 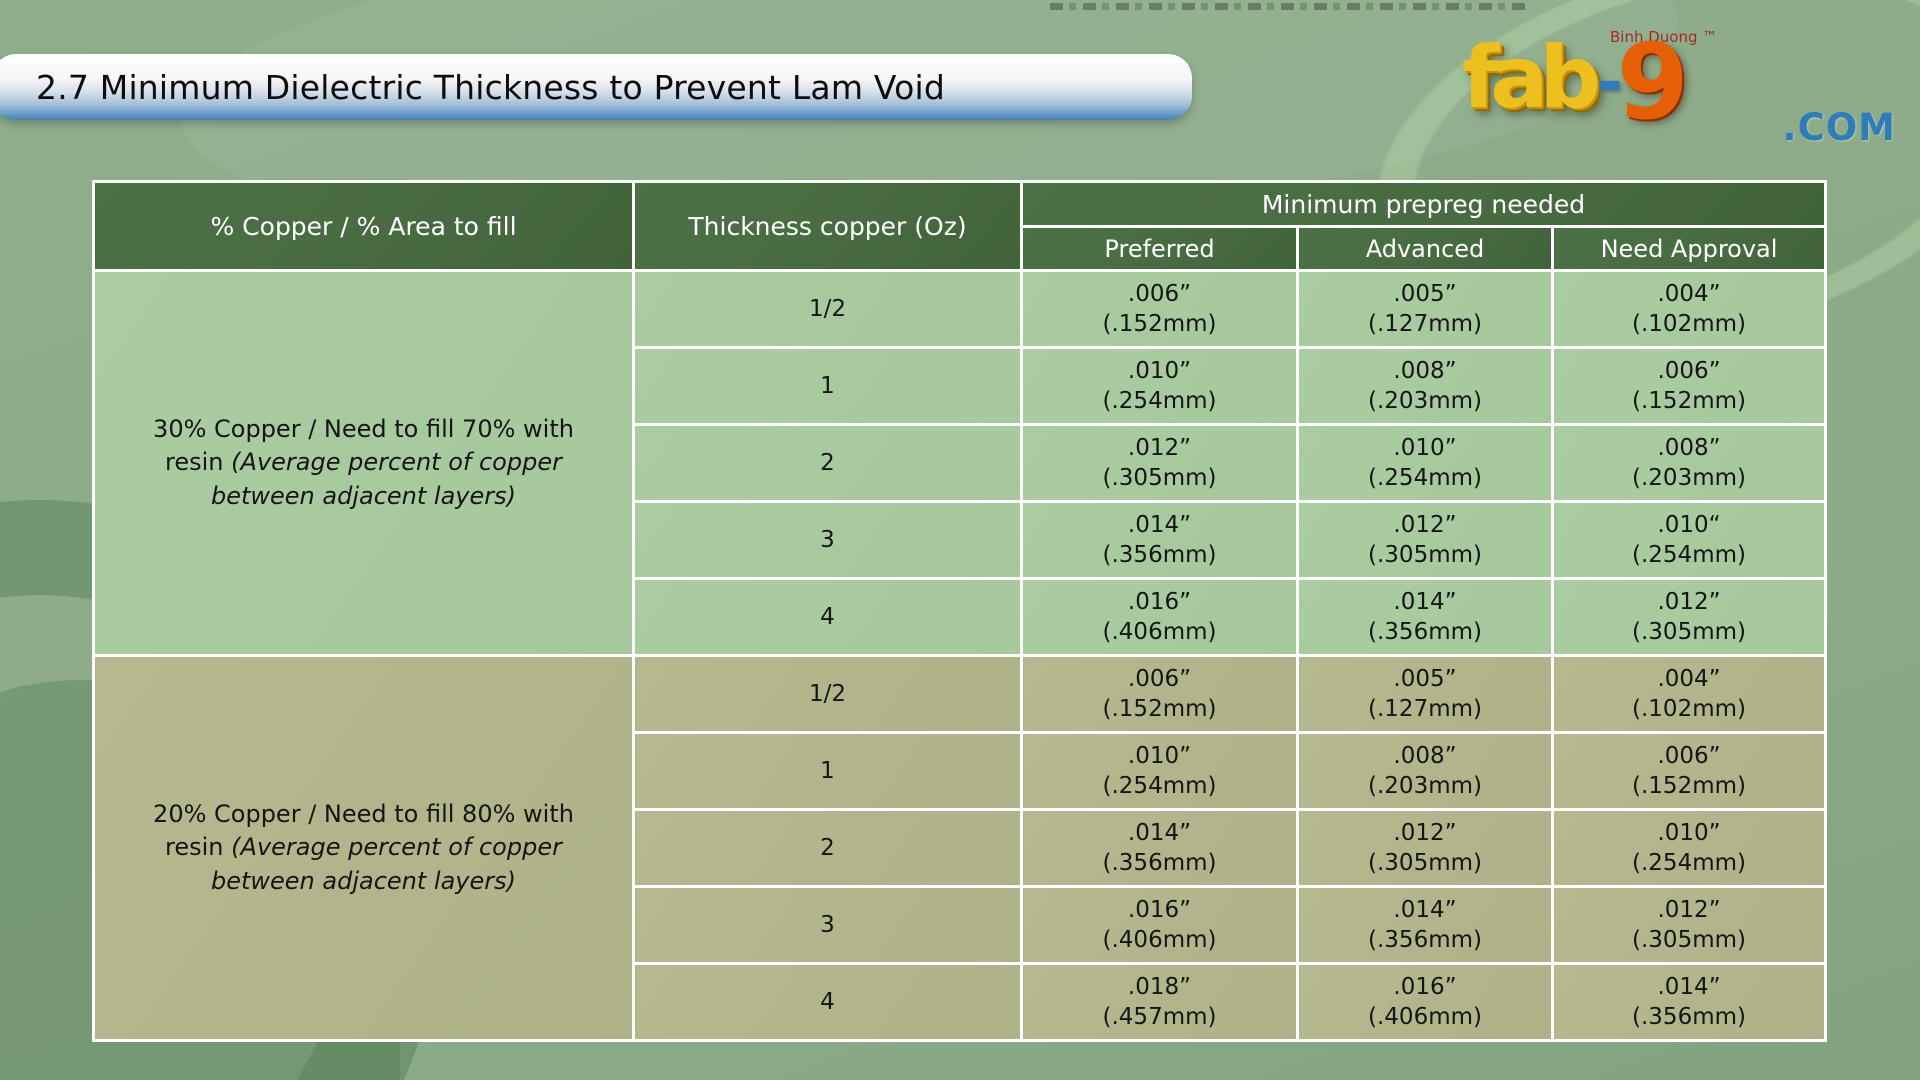 I want to click on header-advanced: Advanced, so click(x=1425, y=248).